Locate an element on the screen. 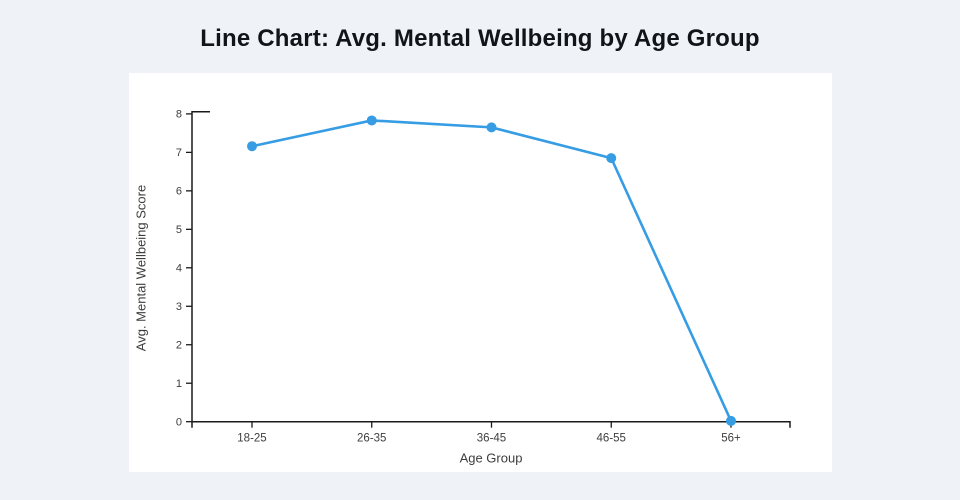 This screenshot has height=500, width=960. y-tick-label: 7 is located at coordinates (179, 153).